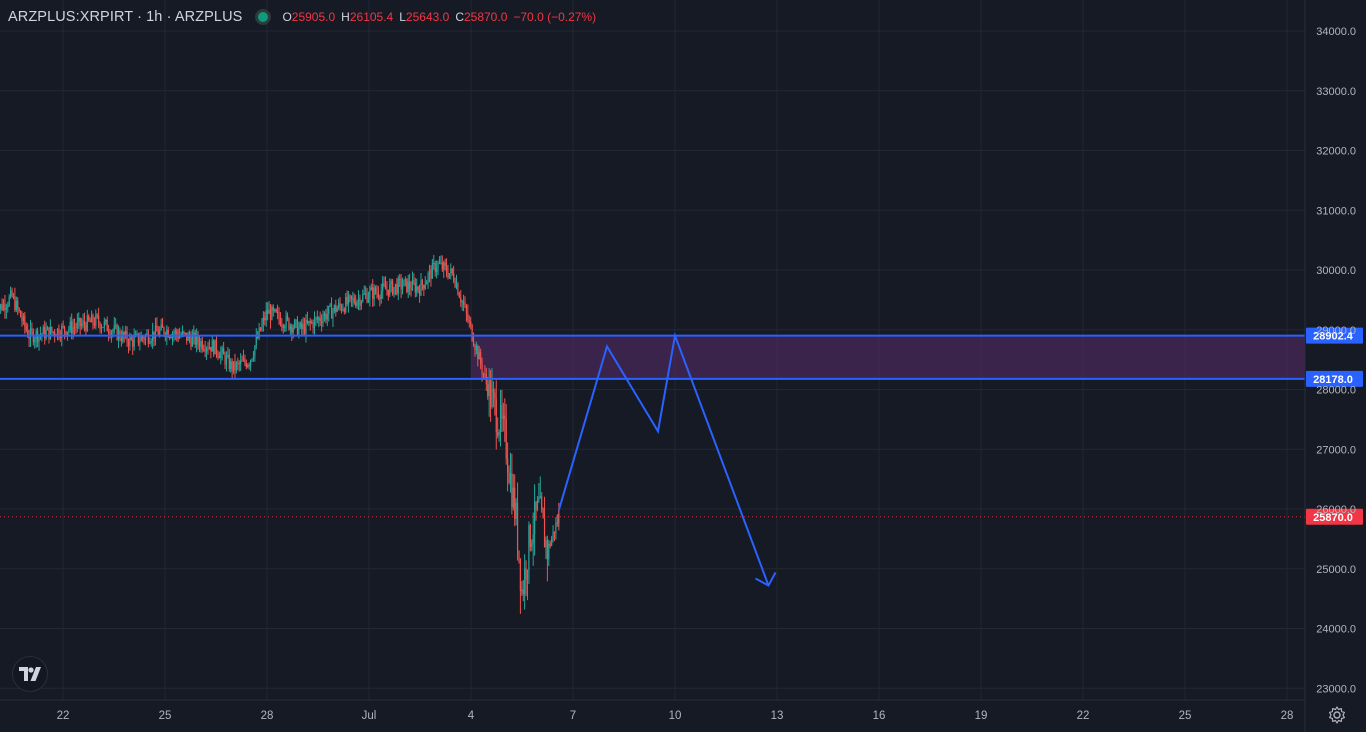 The height and width of the screenshot is (732, 1366). What do you see at coordinates (1336, 570) in the screenshot?
I see `price-tick-label: 25000.0` at bounding box center [1336, 570].